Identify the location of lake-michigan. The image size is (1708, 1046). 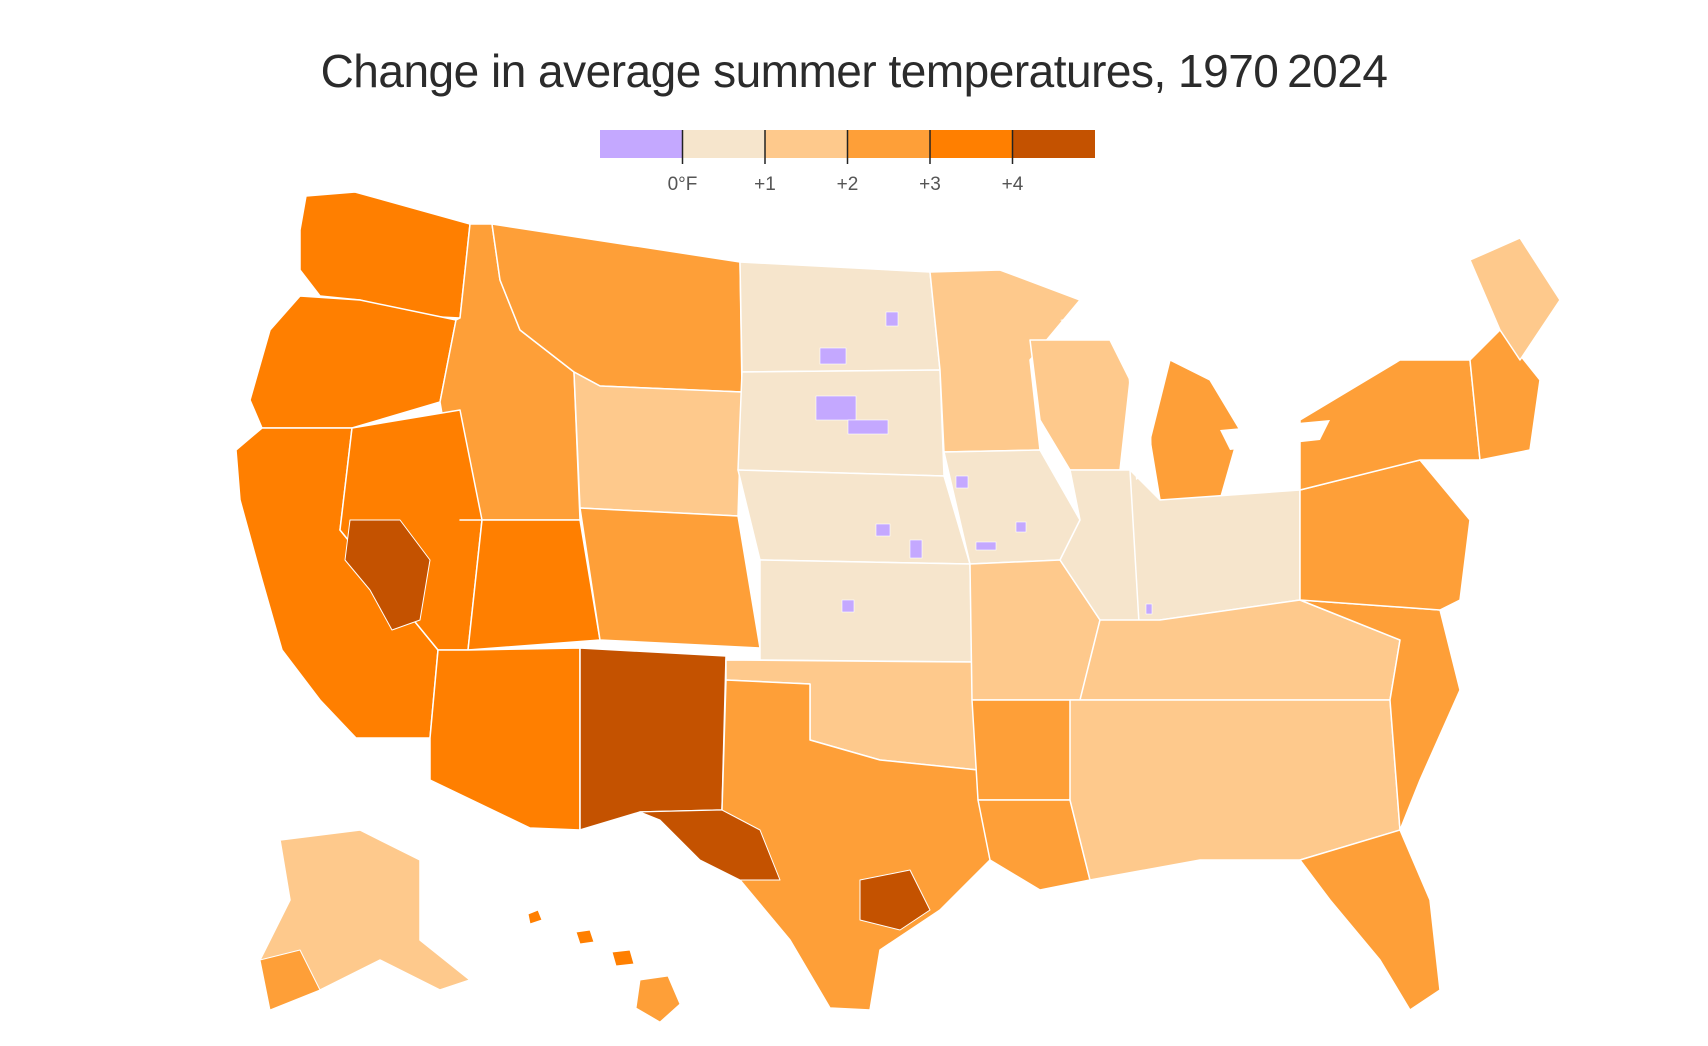
(1140, 420).